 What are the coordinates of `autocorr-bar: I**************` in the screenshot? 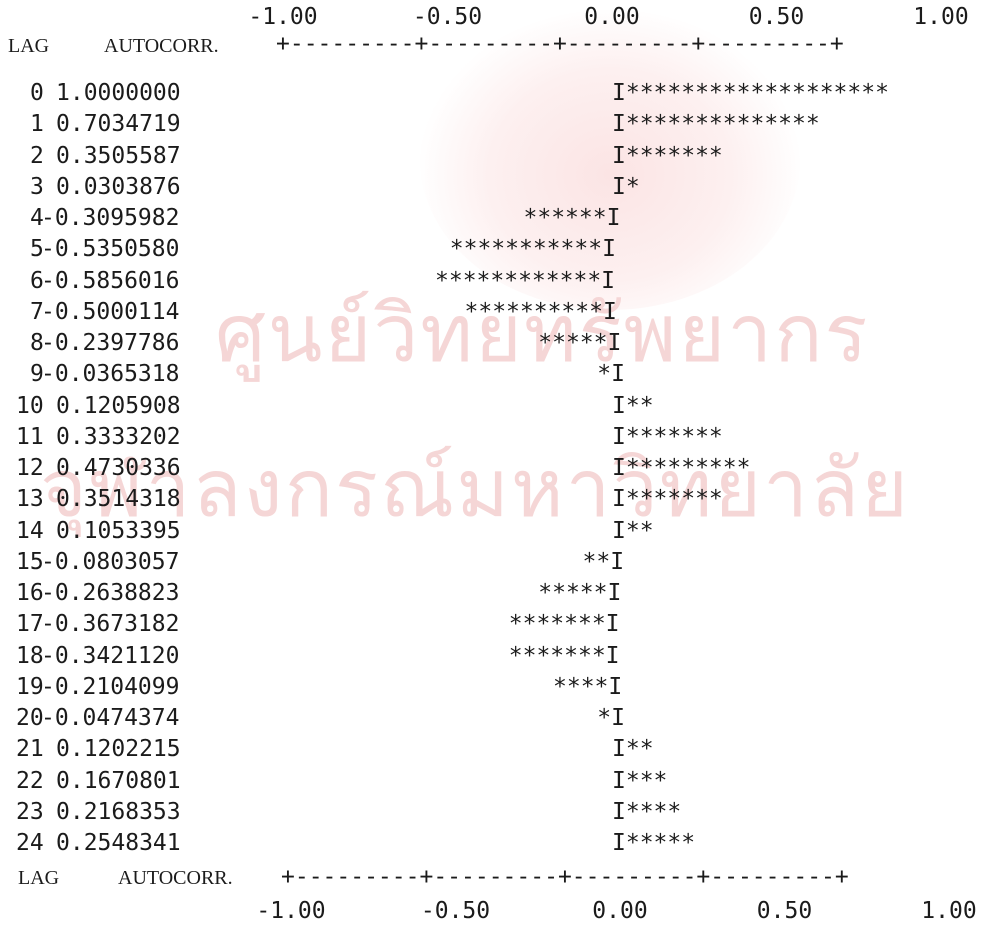 It's located at (716, 124).